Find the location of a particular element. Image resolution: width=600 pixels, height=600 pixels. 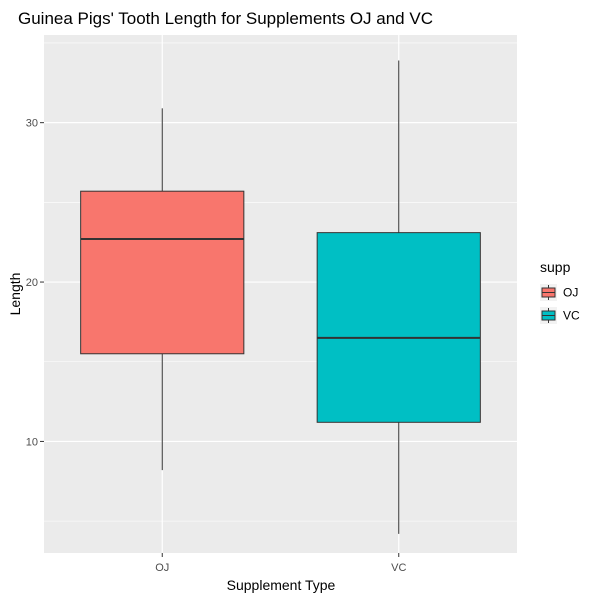

legend: supp OJ VC is located at coordinates (560, 291).